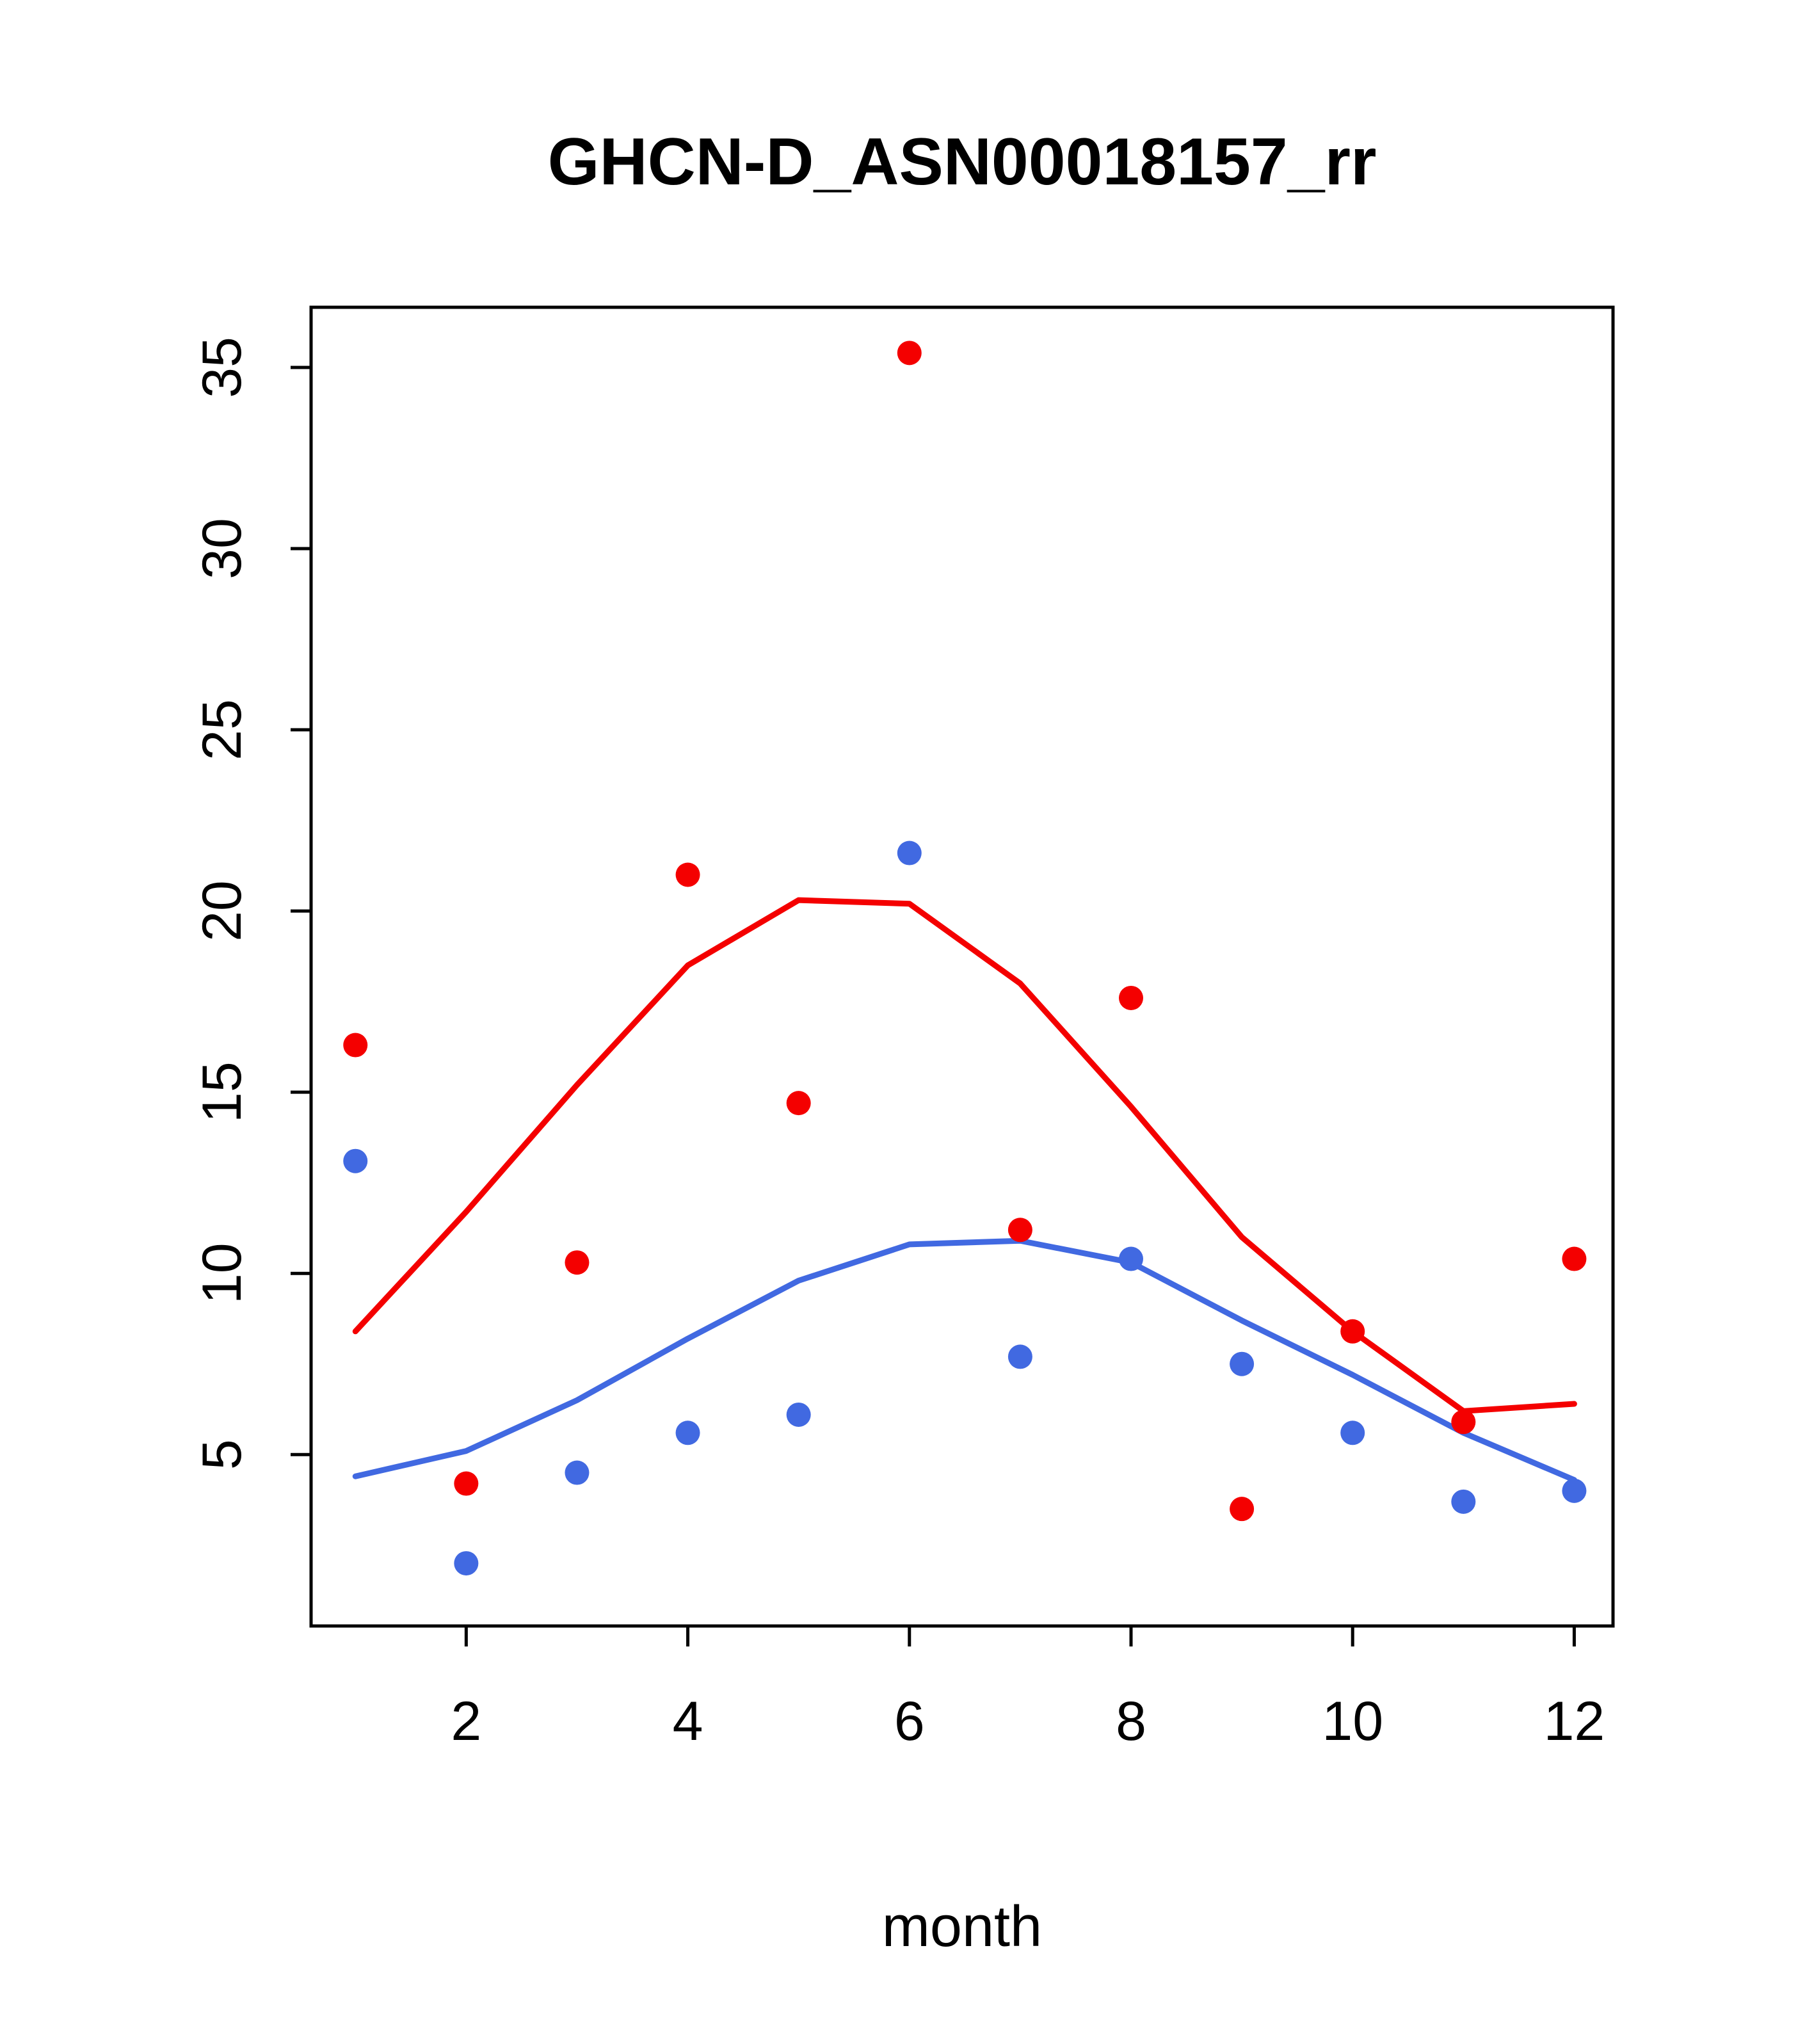  I want to click on y-tick-label: 35, so click(222, 367).